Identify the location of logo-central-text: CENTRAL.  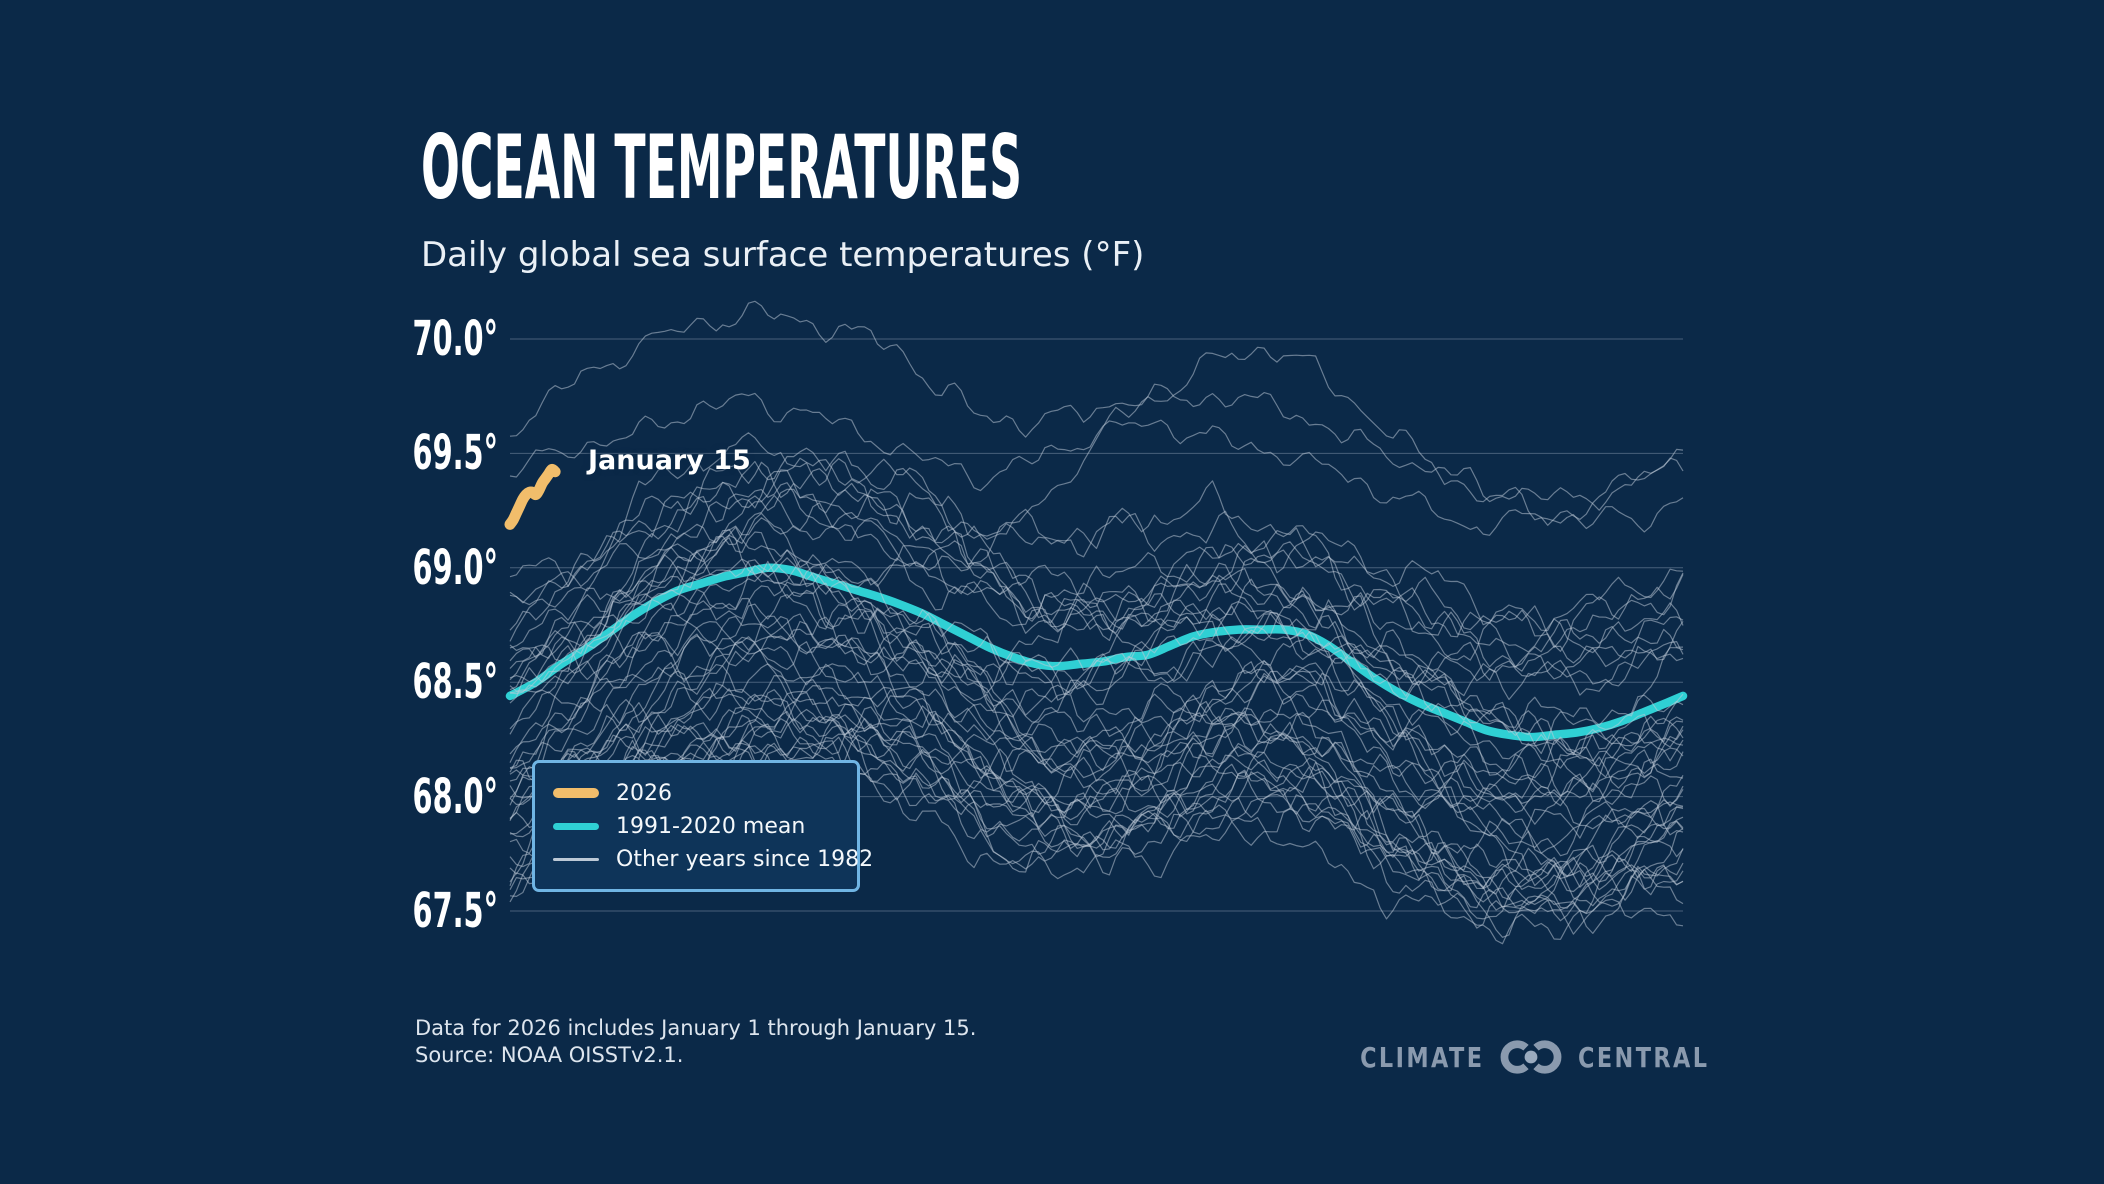
(1644, 1057).